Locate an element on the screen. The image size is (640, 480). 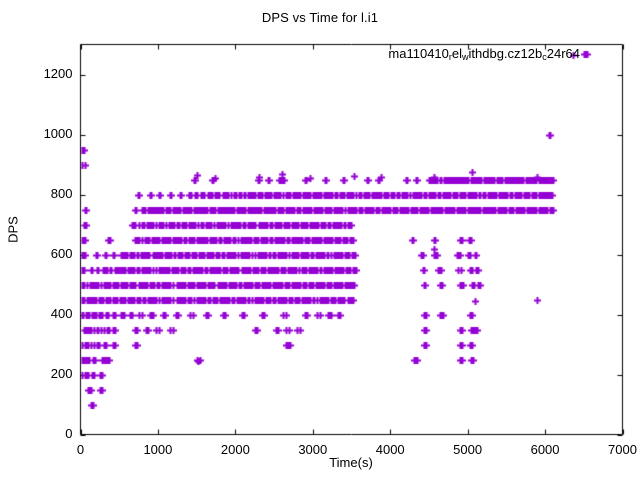
x-tick-label: 5000 is located at coordinates (468, 449).